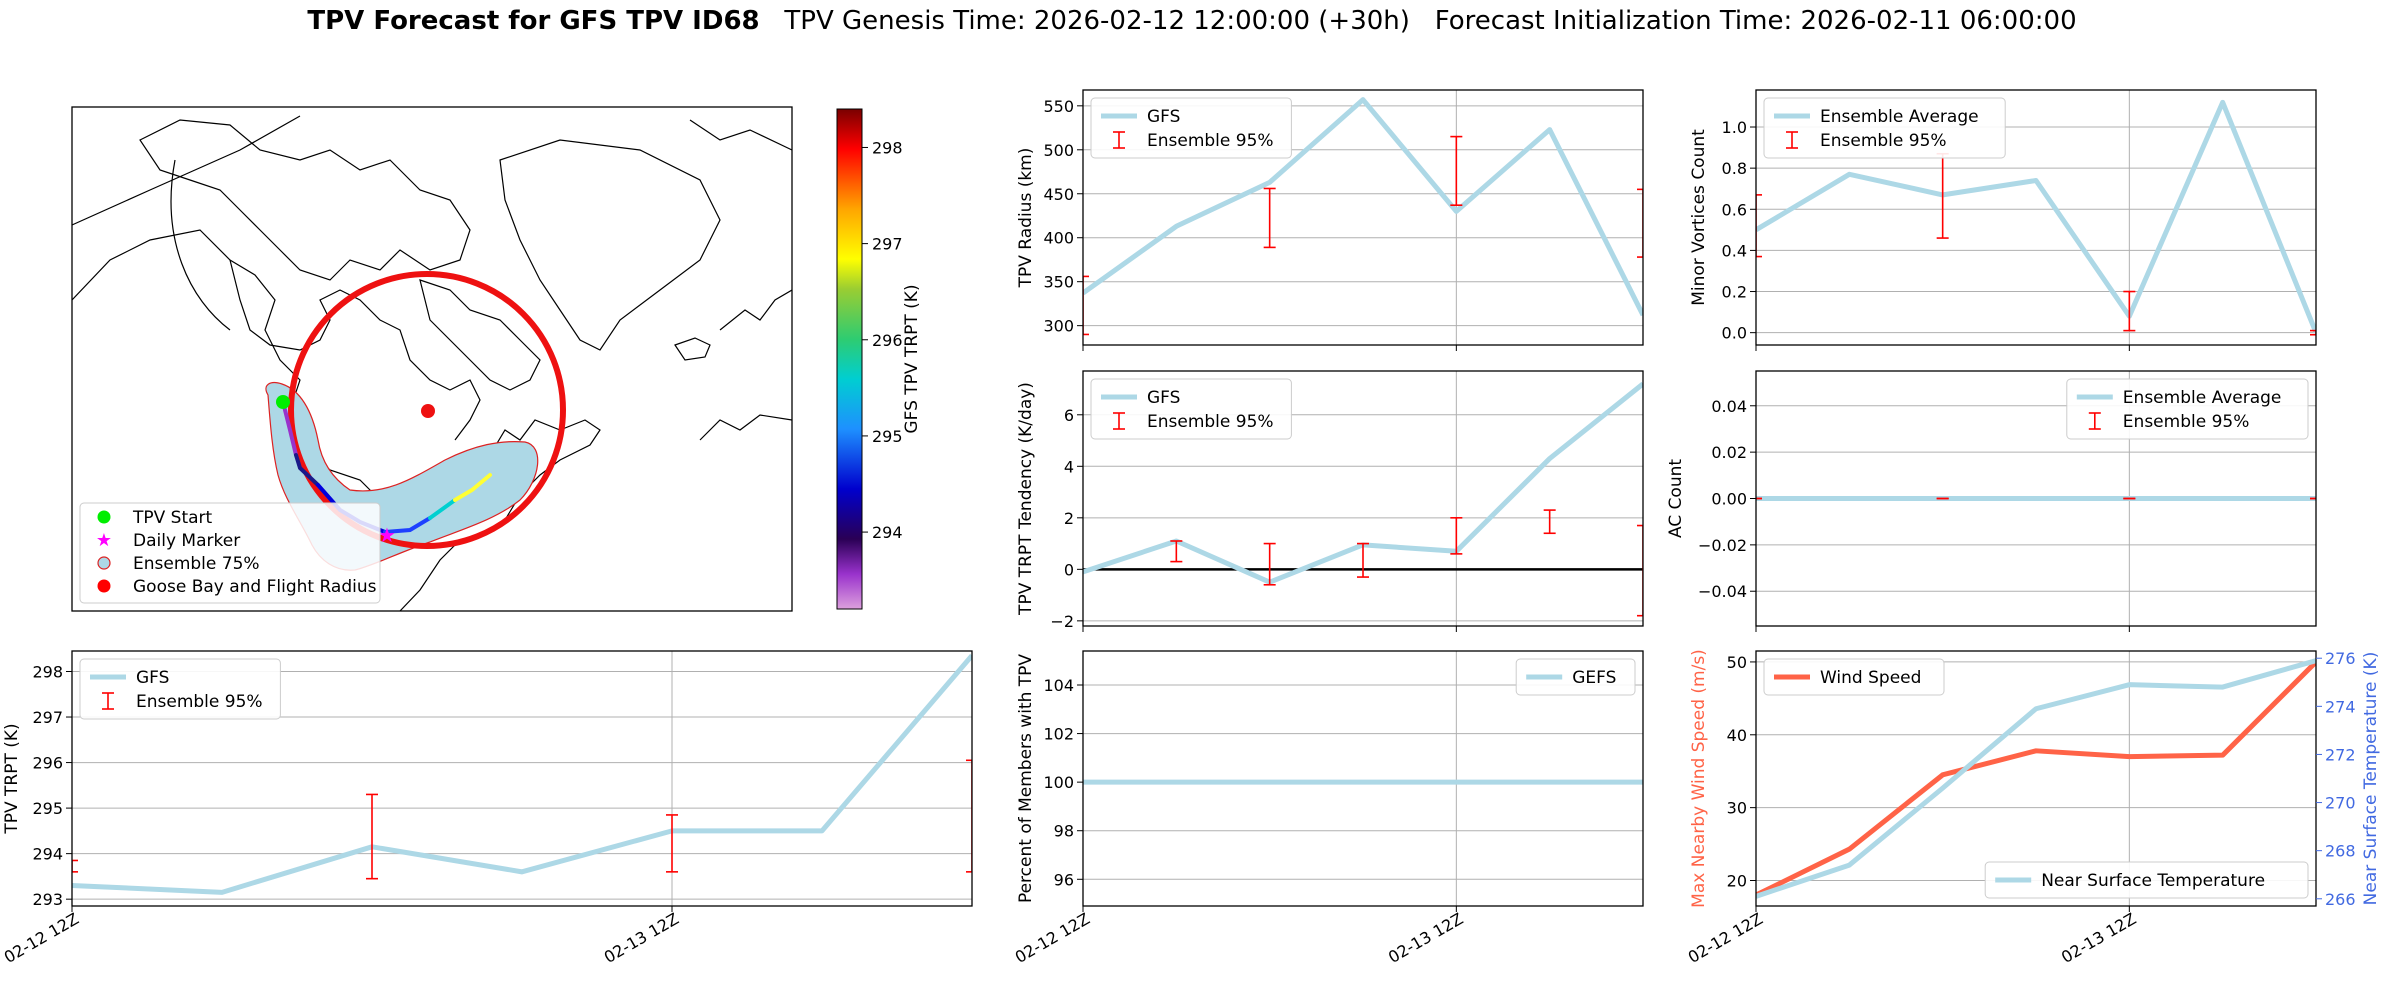 The image size is (2384, 982). What do you see at coordinates (387, 535) in the screenshot?
I see `daily-marker: ★` at bounding box center [387, 535].